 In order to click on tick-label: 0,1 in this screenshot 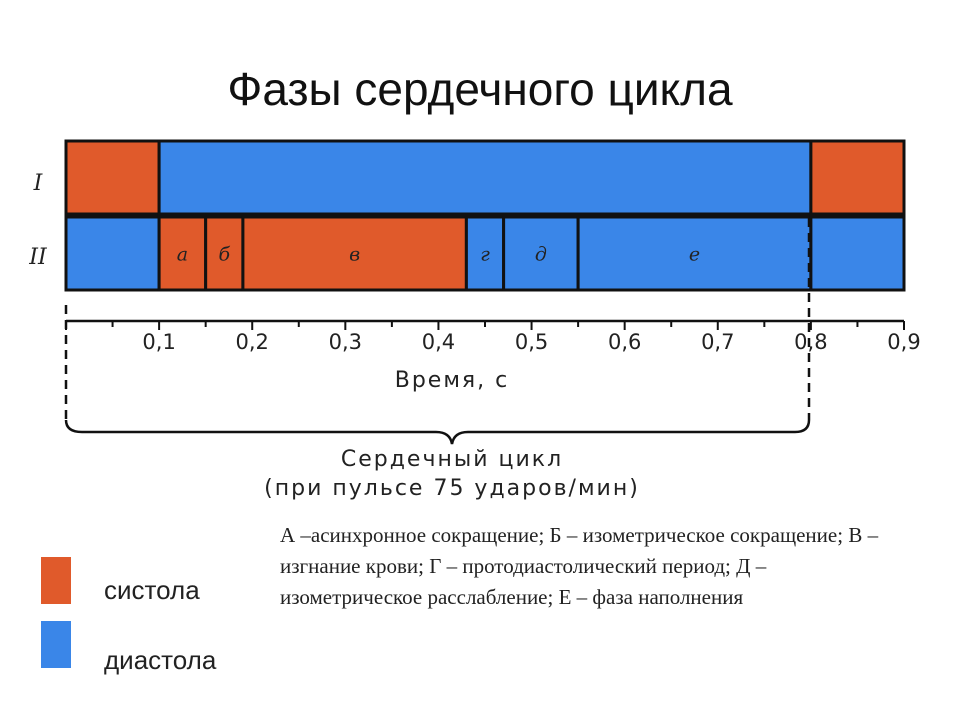, I will do `click(158, 342)`.